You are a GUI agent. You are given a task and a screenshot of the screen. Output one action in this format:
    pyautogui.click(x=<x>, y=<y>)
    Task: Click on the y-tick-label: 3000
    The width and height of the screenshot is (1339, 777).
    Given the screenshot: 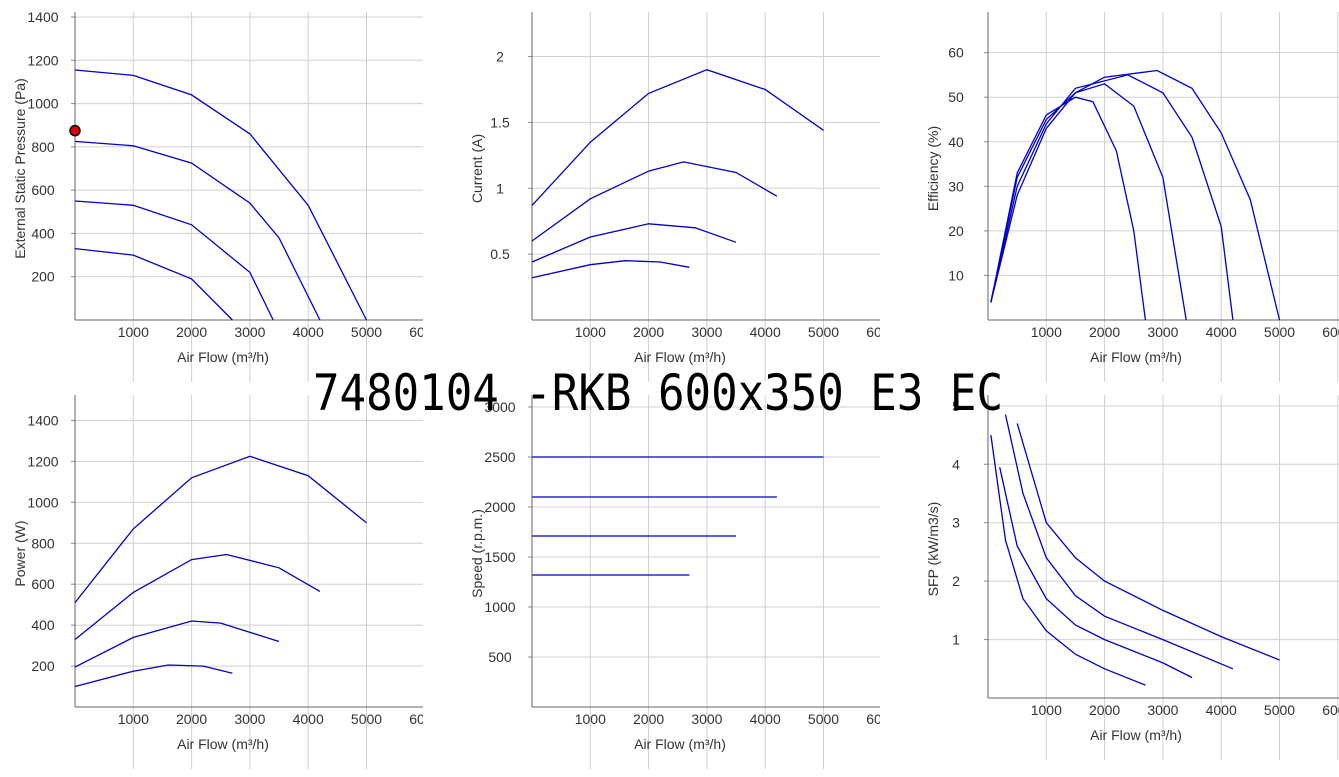 What is the action you would take?
    pyautogui.click(x=499, y=407)
    